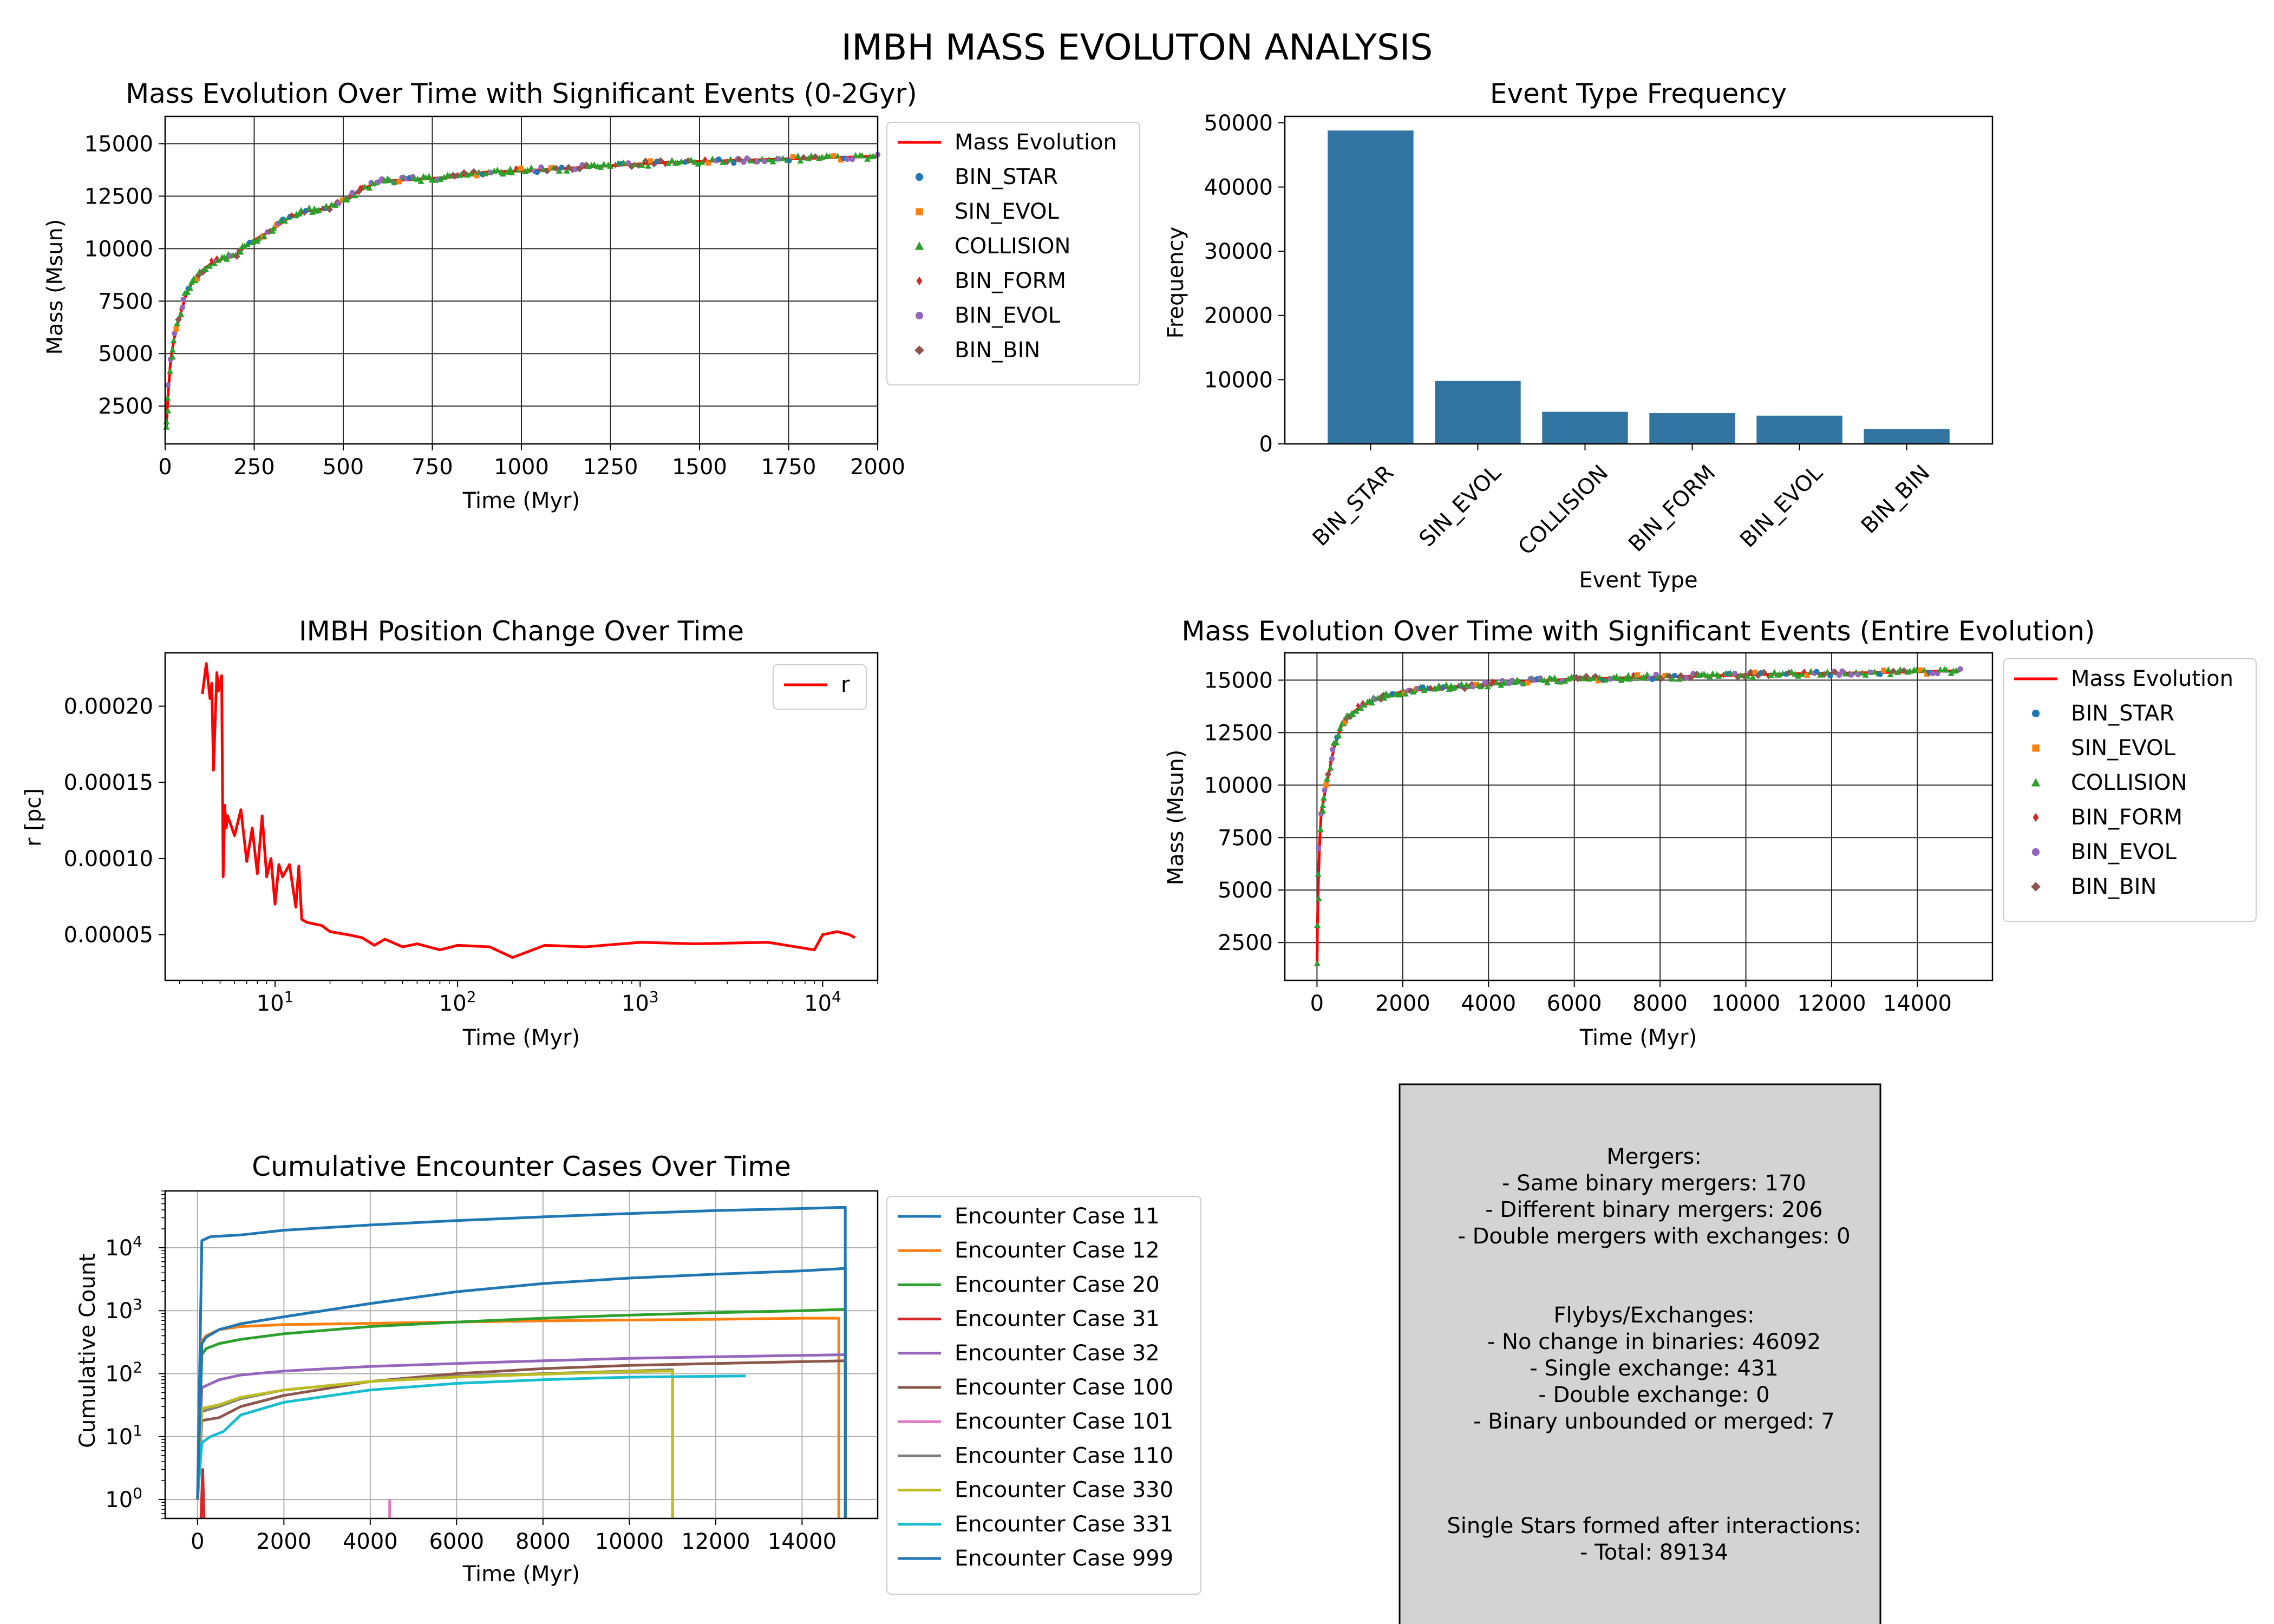  Describe the element at coordinates (2124, 748) in the screenshot. I see `legend-label: SIN_EVOL` at that location.